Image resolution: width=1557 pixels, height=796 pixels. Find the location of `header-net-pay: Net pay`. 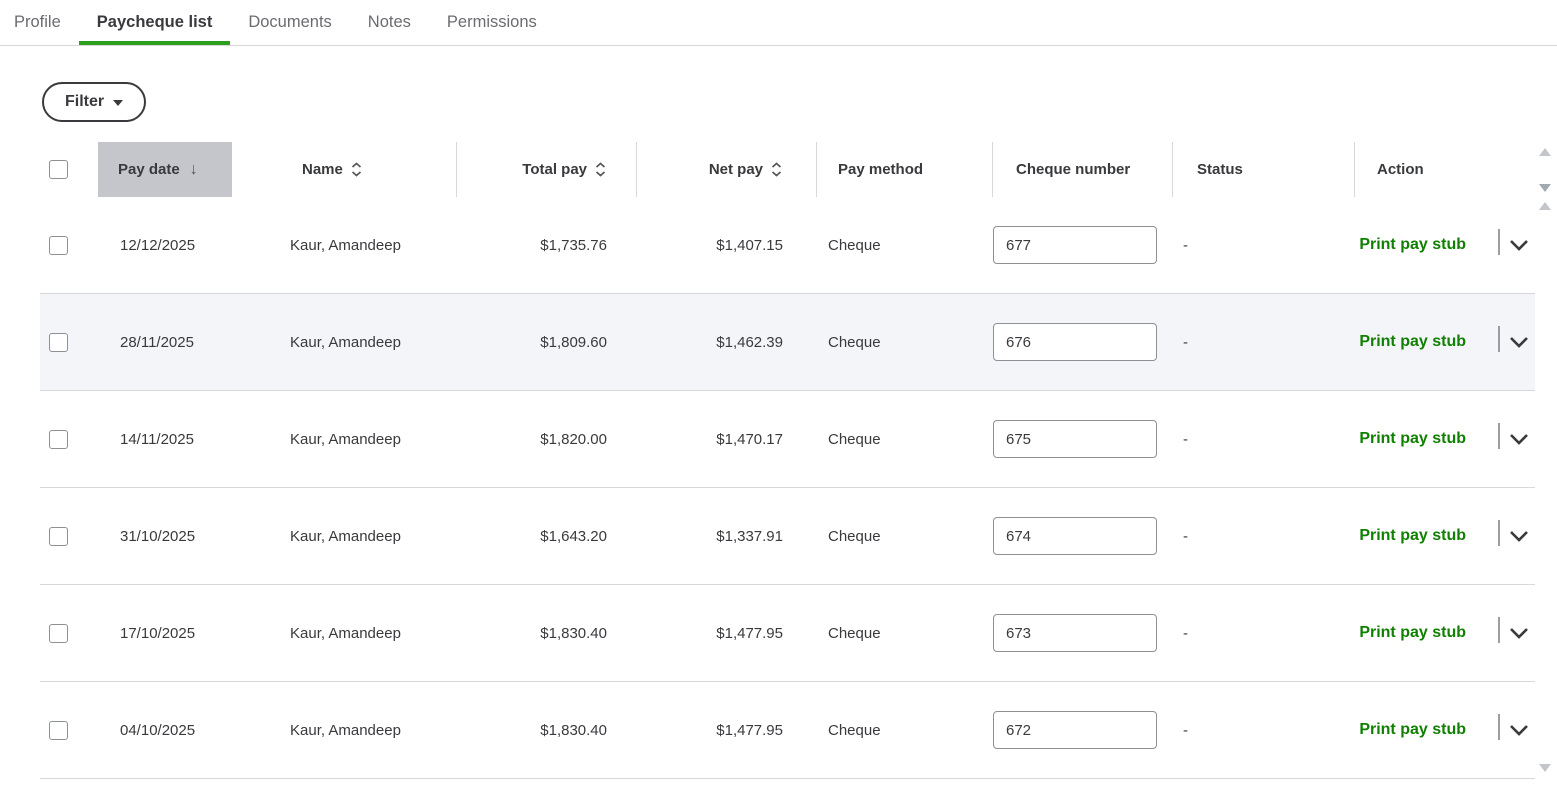

header-net-pay: Net pay is located at coordinates (727, 169).